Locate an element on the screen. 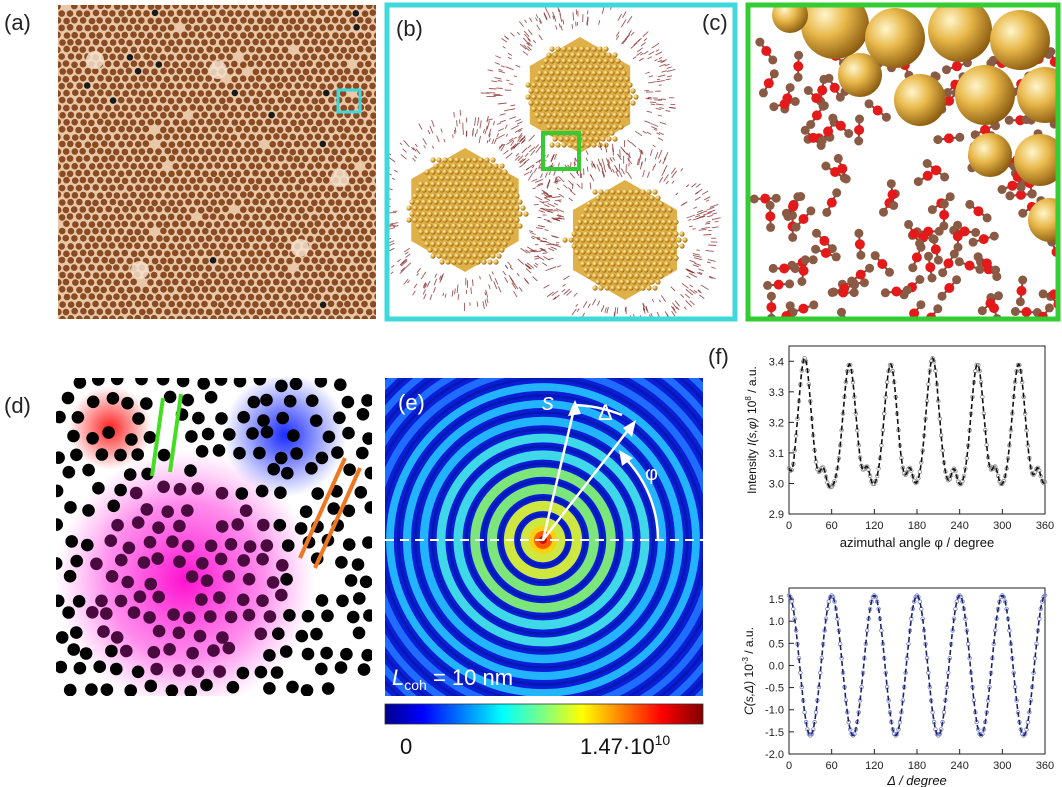 This screenshot has width=1062, height=787. panel-b-cyan-frame is located at coordinates (561, 162).